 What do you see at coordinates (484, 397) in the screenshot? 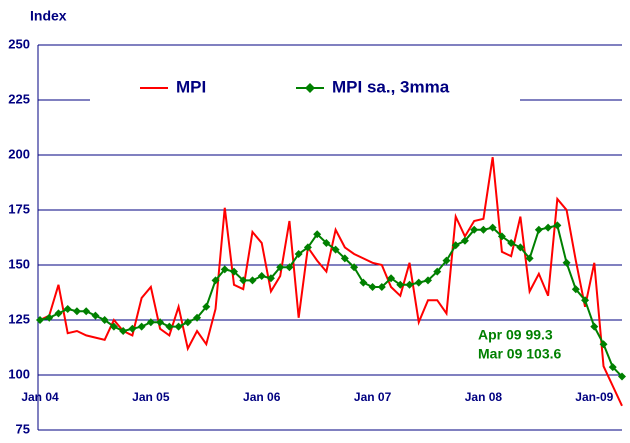
I see `x-tick-label: Jan 08` at bounding box center [484, 397].